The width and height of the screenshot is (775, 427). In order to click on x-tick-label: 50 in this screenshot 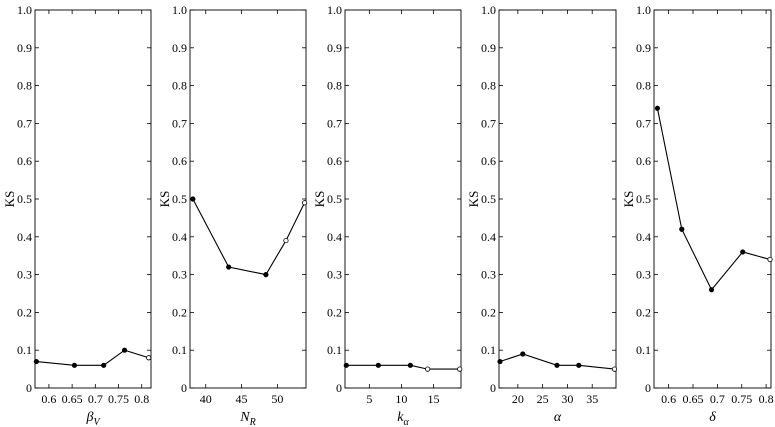, I will do `click(277, 399)`.